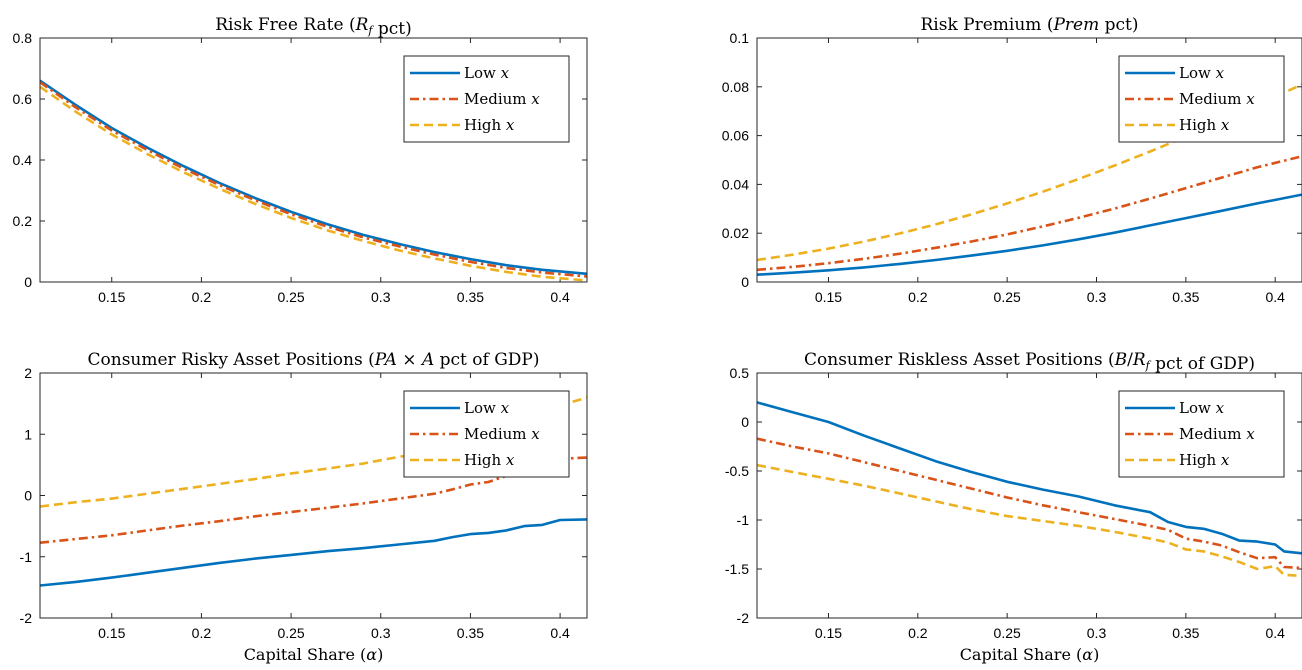 The width and height of the screenshot is (1302, 670). Describe the element at coordinates (23, 160) in the screenshot. I see `y-tick-label: 0.4` at that location.